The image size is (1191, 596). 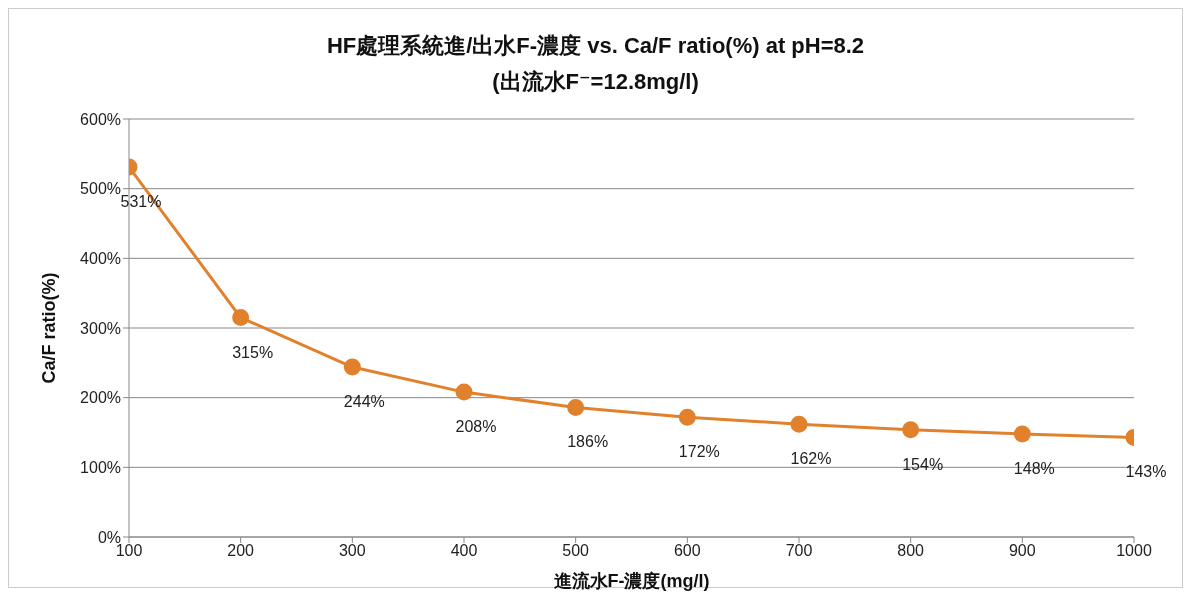 I want to click on chart-title: HF處理系統進/出水F-濃度 vs. Ca/F ratio(%) at pH=8.2, so click(x=595, y=46).